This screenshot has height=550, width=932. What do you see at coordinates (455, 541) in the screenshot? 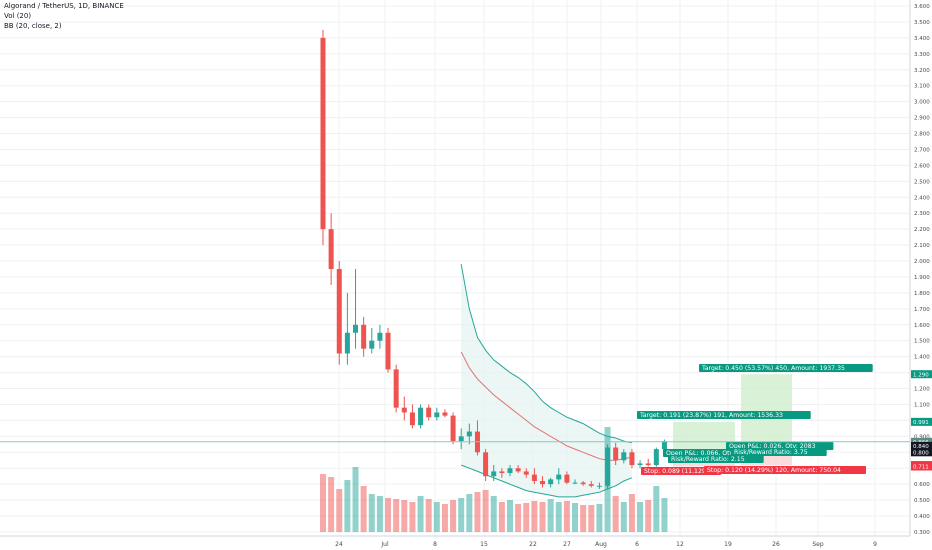
I see `time-axis: 24 Jul 8 15 22 27 Aug 6 12 19 26 Sep 9` at bounding box center [455, 541].